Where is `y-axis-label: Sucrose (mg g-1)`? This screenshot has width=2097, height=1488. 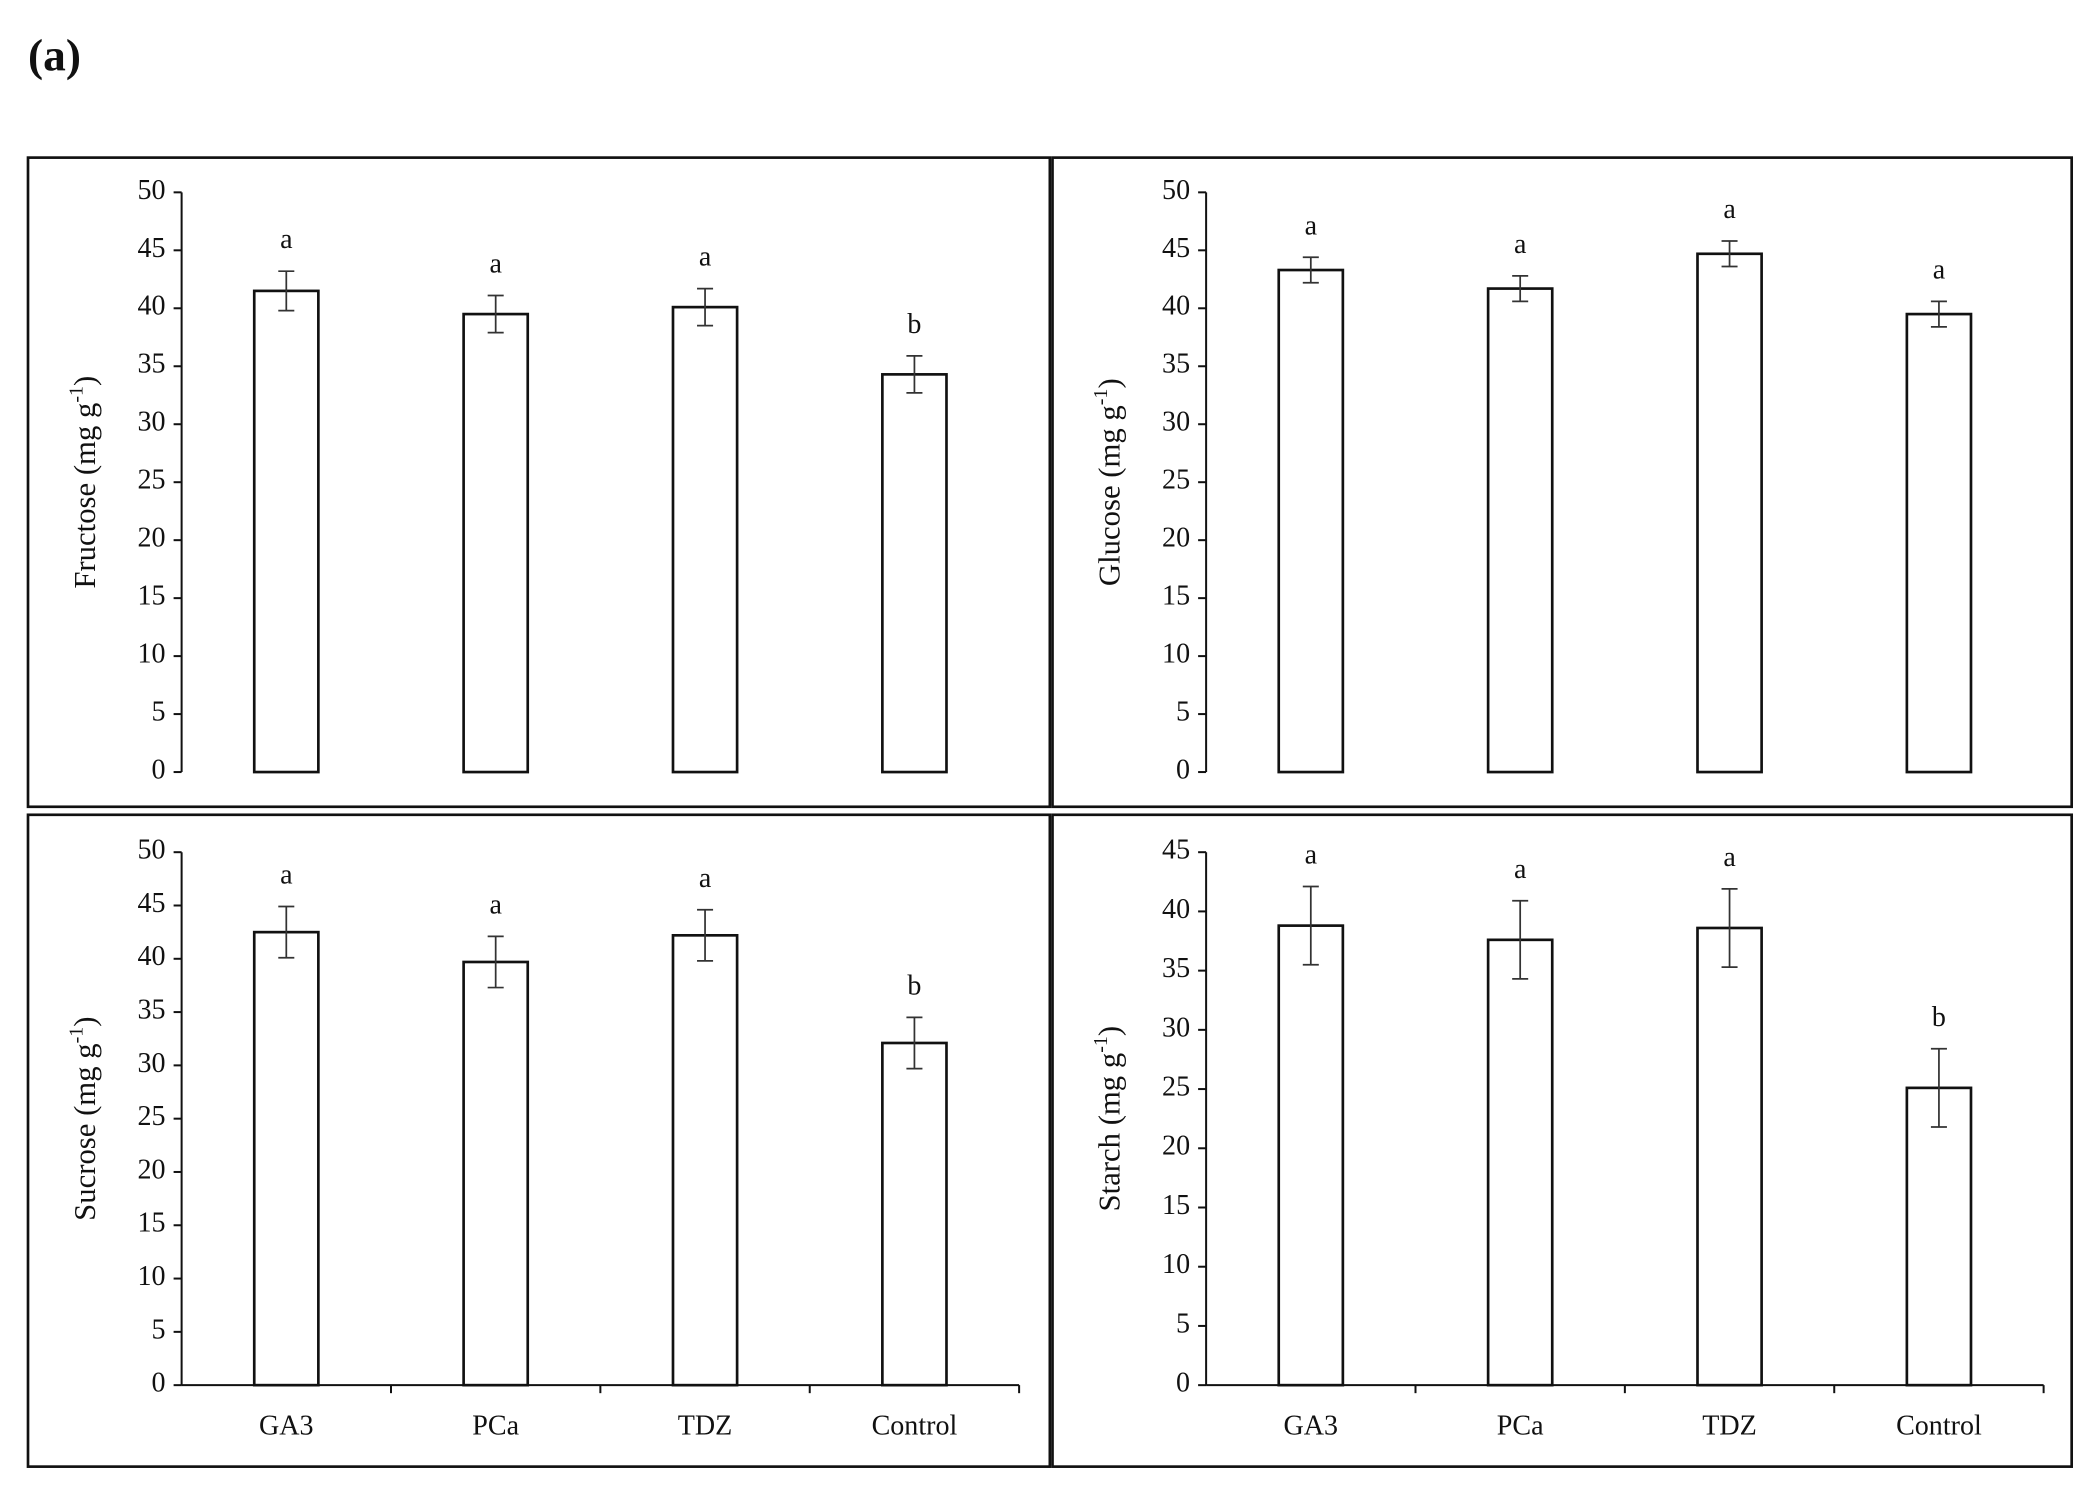
y-axis-label: Sucrose (mg g-1) is located at coordinates (83, 1118).